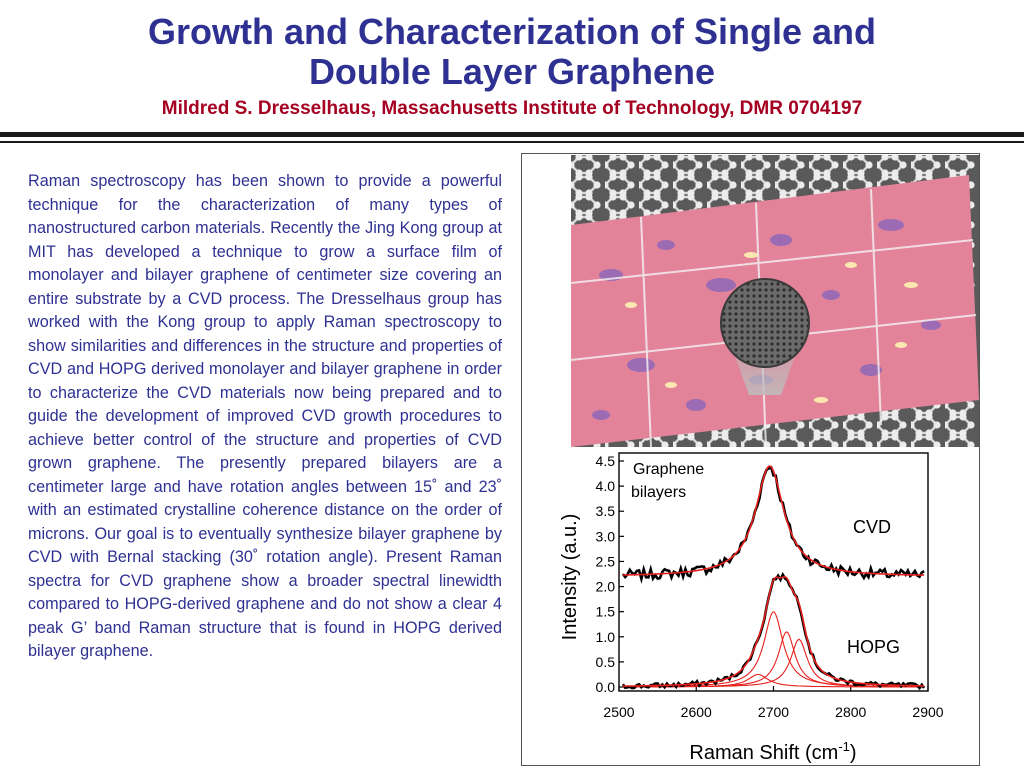 The height and width of the screenshot is (768, 1024). I want to click on x-tick-label: 2800, so click(850, 712).